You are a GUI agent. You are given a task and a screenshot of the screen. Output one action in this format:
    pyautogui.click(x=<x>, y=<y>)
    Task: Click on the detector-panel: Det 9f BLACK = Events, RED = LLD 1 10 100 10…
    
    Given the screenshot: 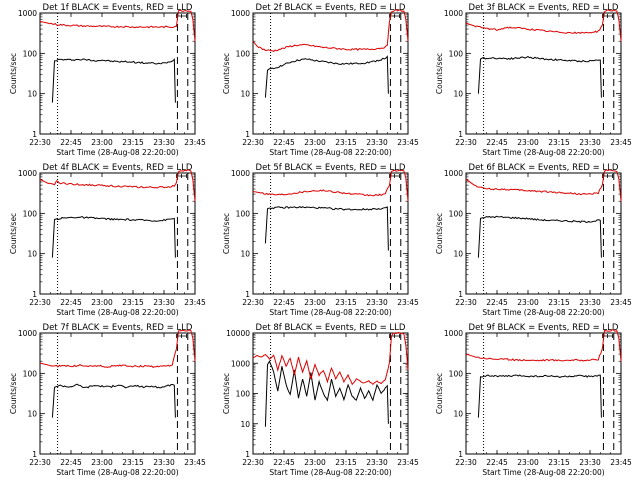 What is the action you would take?
    pyautogui.click(x=533, y=400)
    